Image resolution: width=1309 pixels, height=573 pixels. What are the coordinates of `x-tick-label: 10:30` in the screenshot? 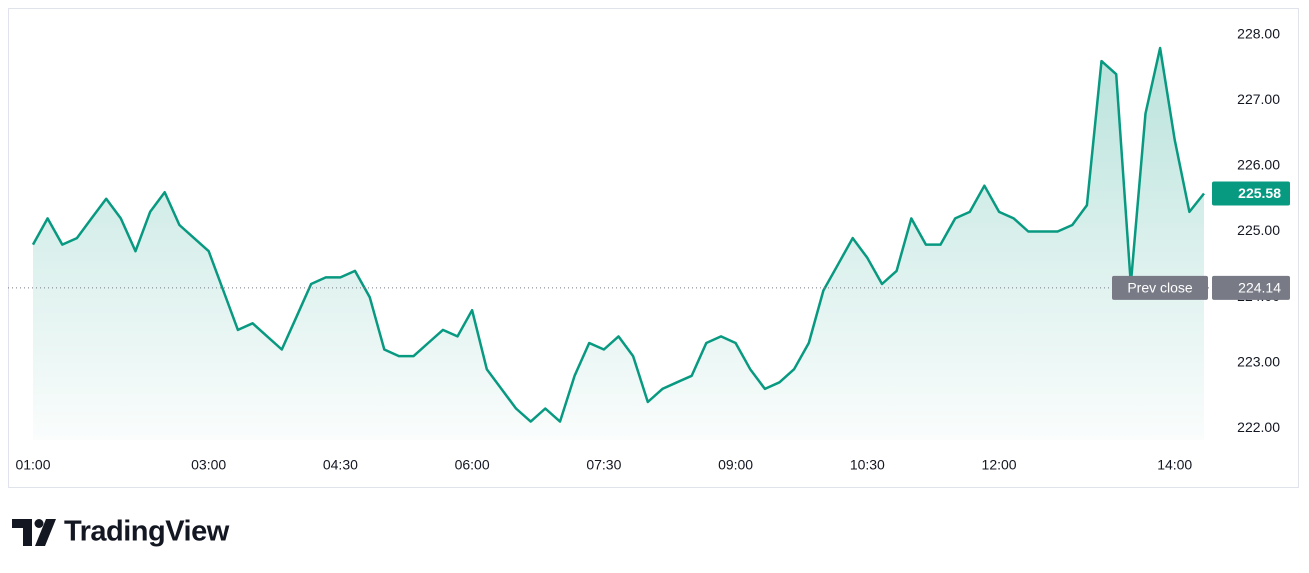 It's located at (867, 465).